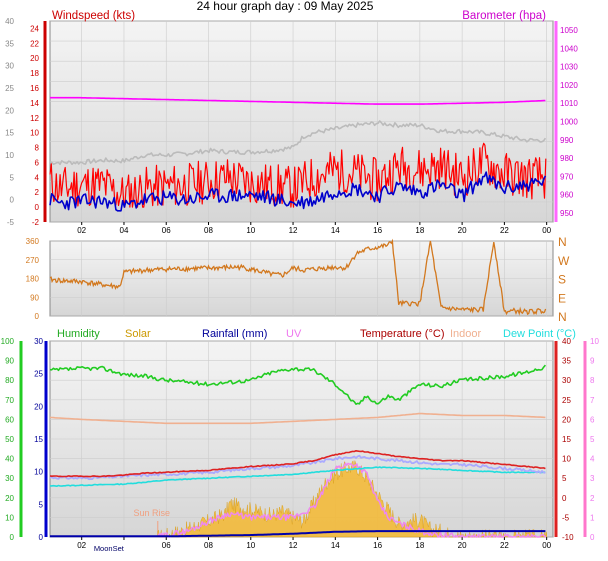 The height and width of the screenshot is (561, 608). Describe the element at coordinates (569, 122) in the screenshot. I see `wind-right-tick-label: 1000` at that location.